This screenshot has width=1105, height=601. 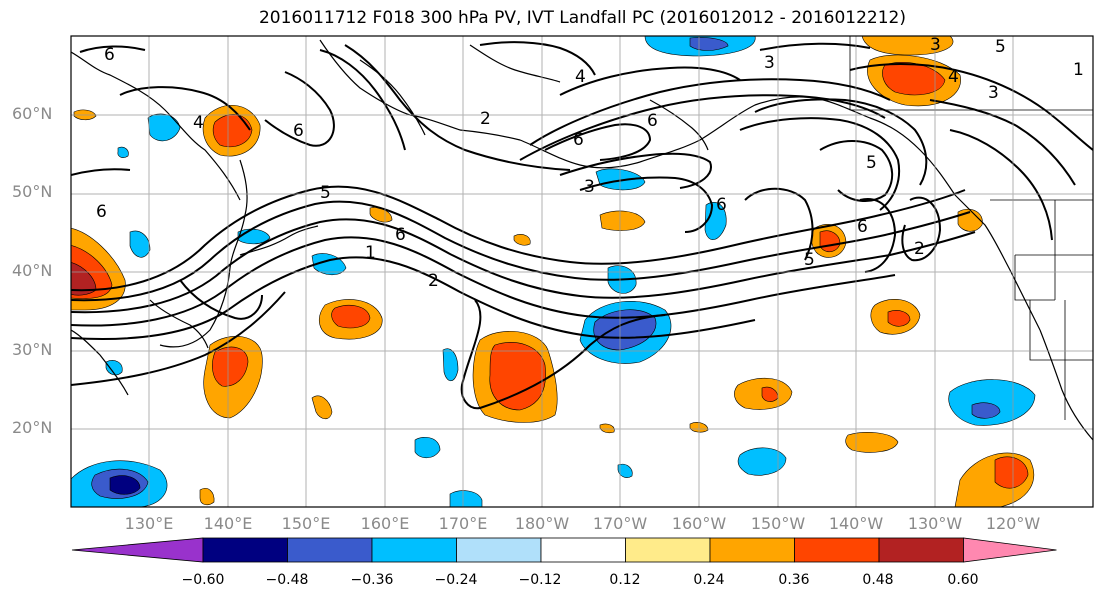 What do you see at coordinates (228, 523) in the screenshot?
I see `lon-label-140e: 140°E` at bounding box center [228, 523].